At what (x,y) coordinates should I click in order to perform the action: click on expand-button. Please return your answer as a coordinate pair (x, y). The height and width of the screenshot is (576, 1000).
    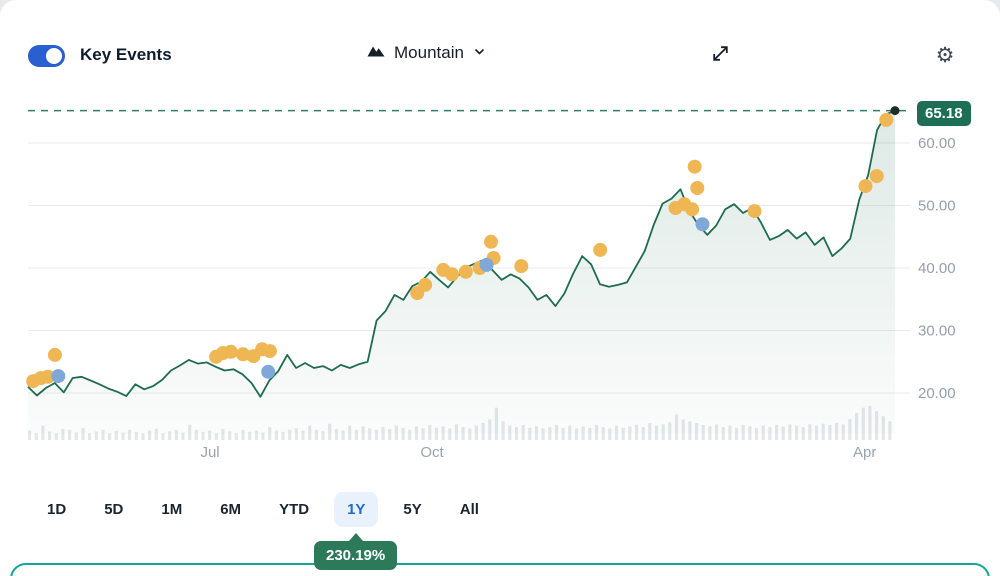
    Looking at the image, I should click on (720, 56).